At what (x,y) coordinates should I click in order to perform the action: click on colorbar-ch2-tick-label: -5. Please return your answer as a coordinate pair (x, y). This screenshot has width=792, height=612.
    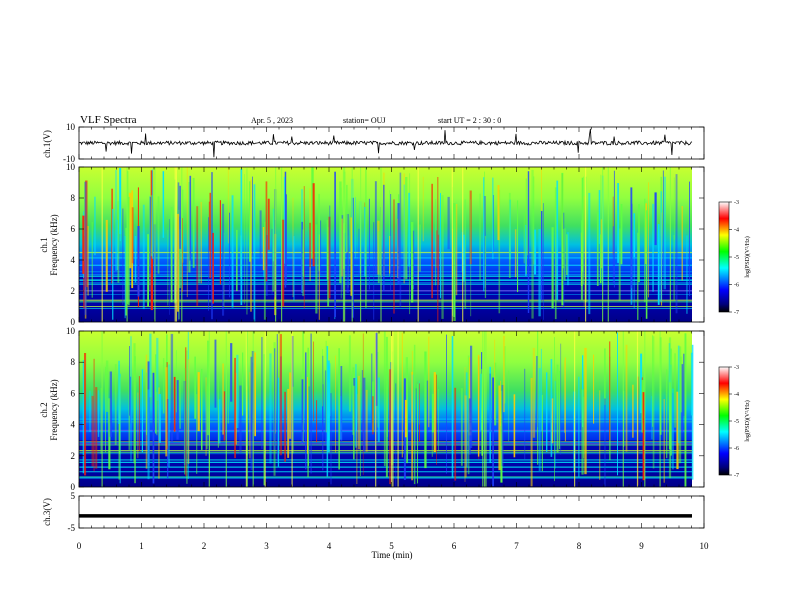
    Looking at the image, I should click on (736, 422).